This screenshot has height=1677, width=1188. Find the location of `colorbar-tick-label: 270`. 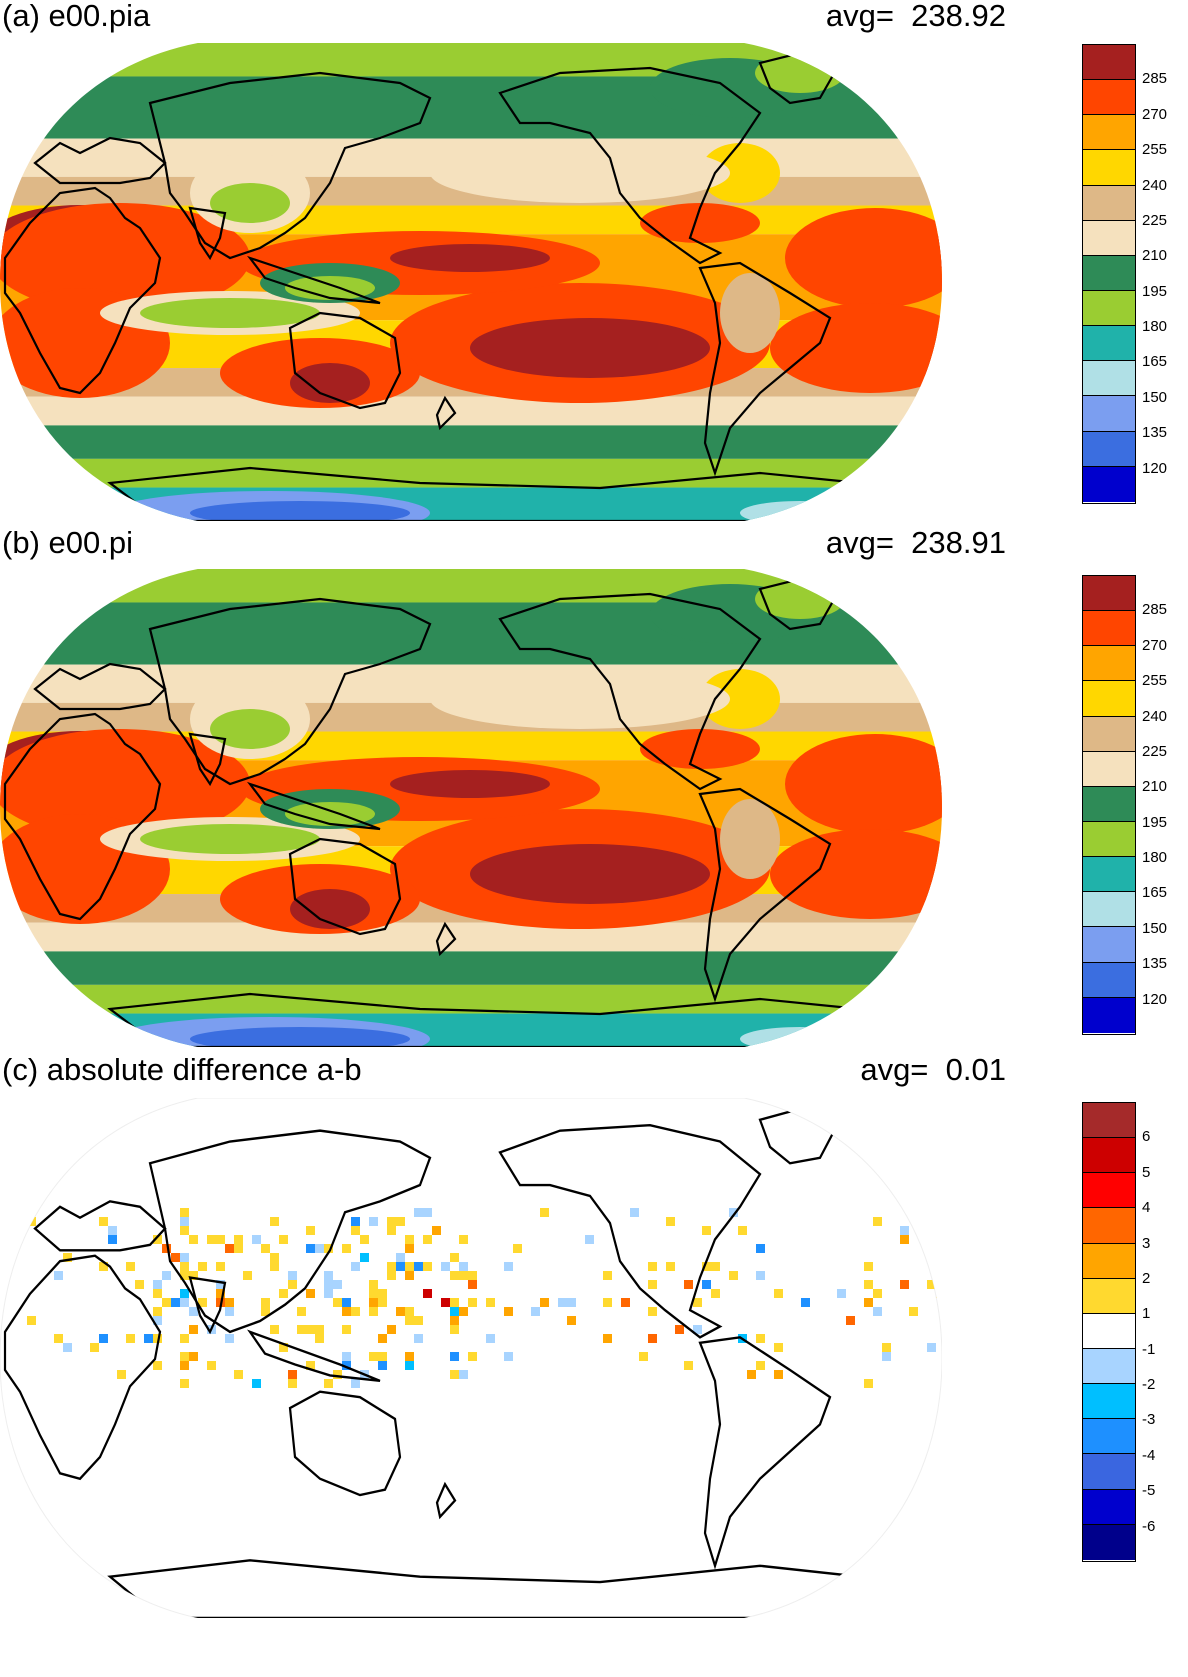

colorbar-tick-label: 270 is located at coordinates (1155, 114).